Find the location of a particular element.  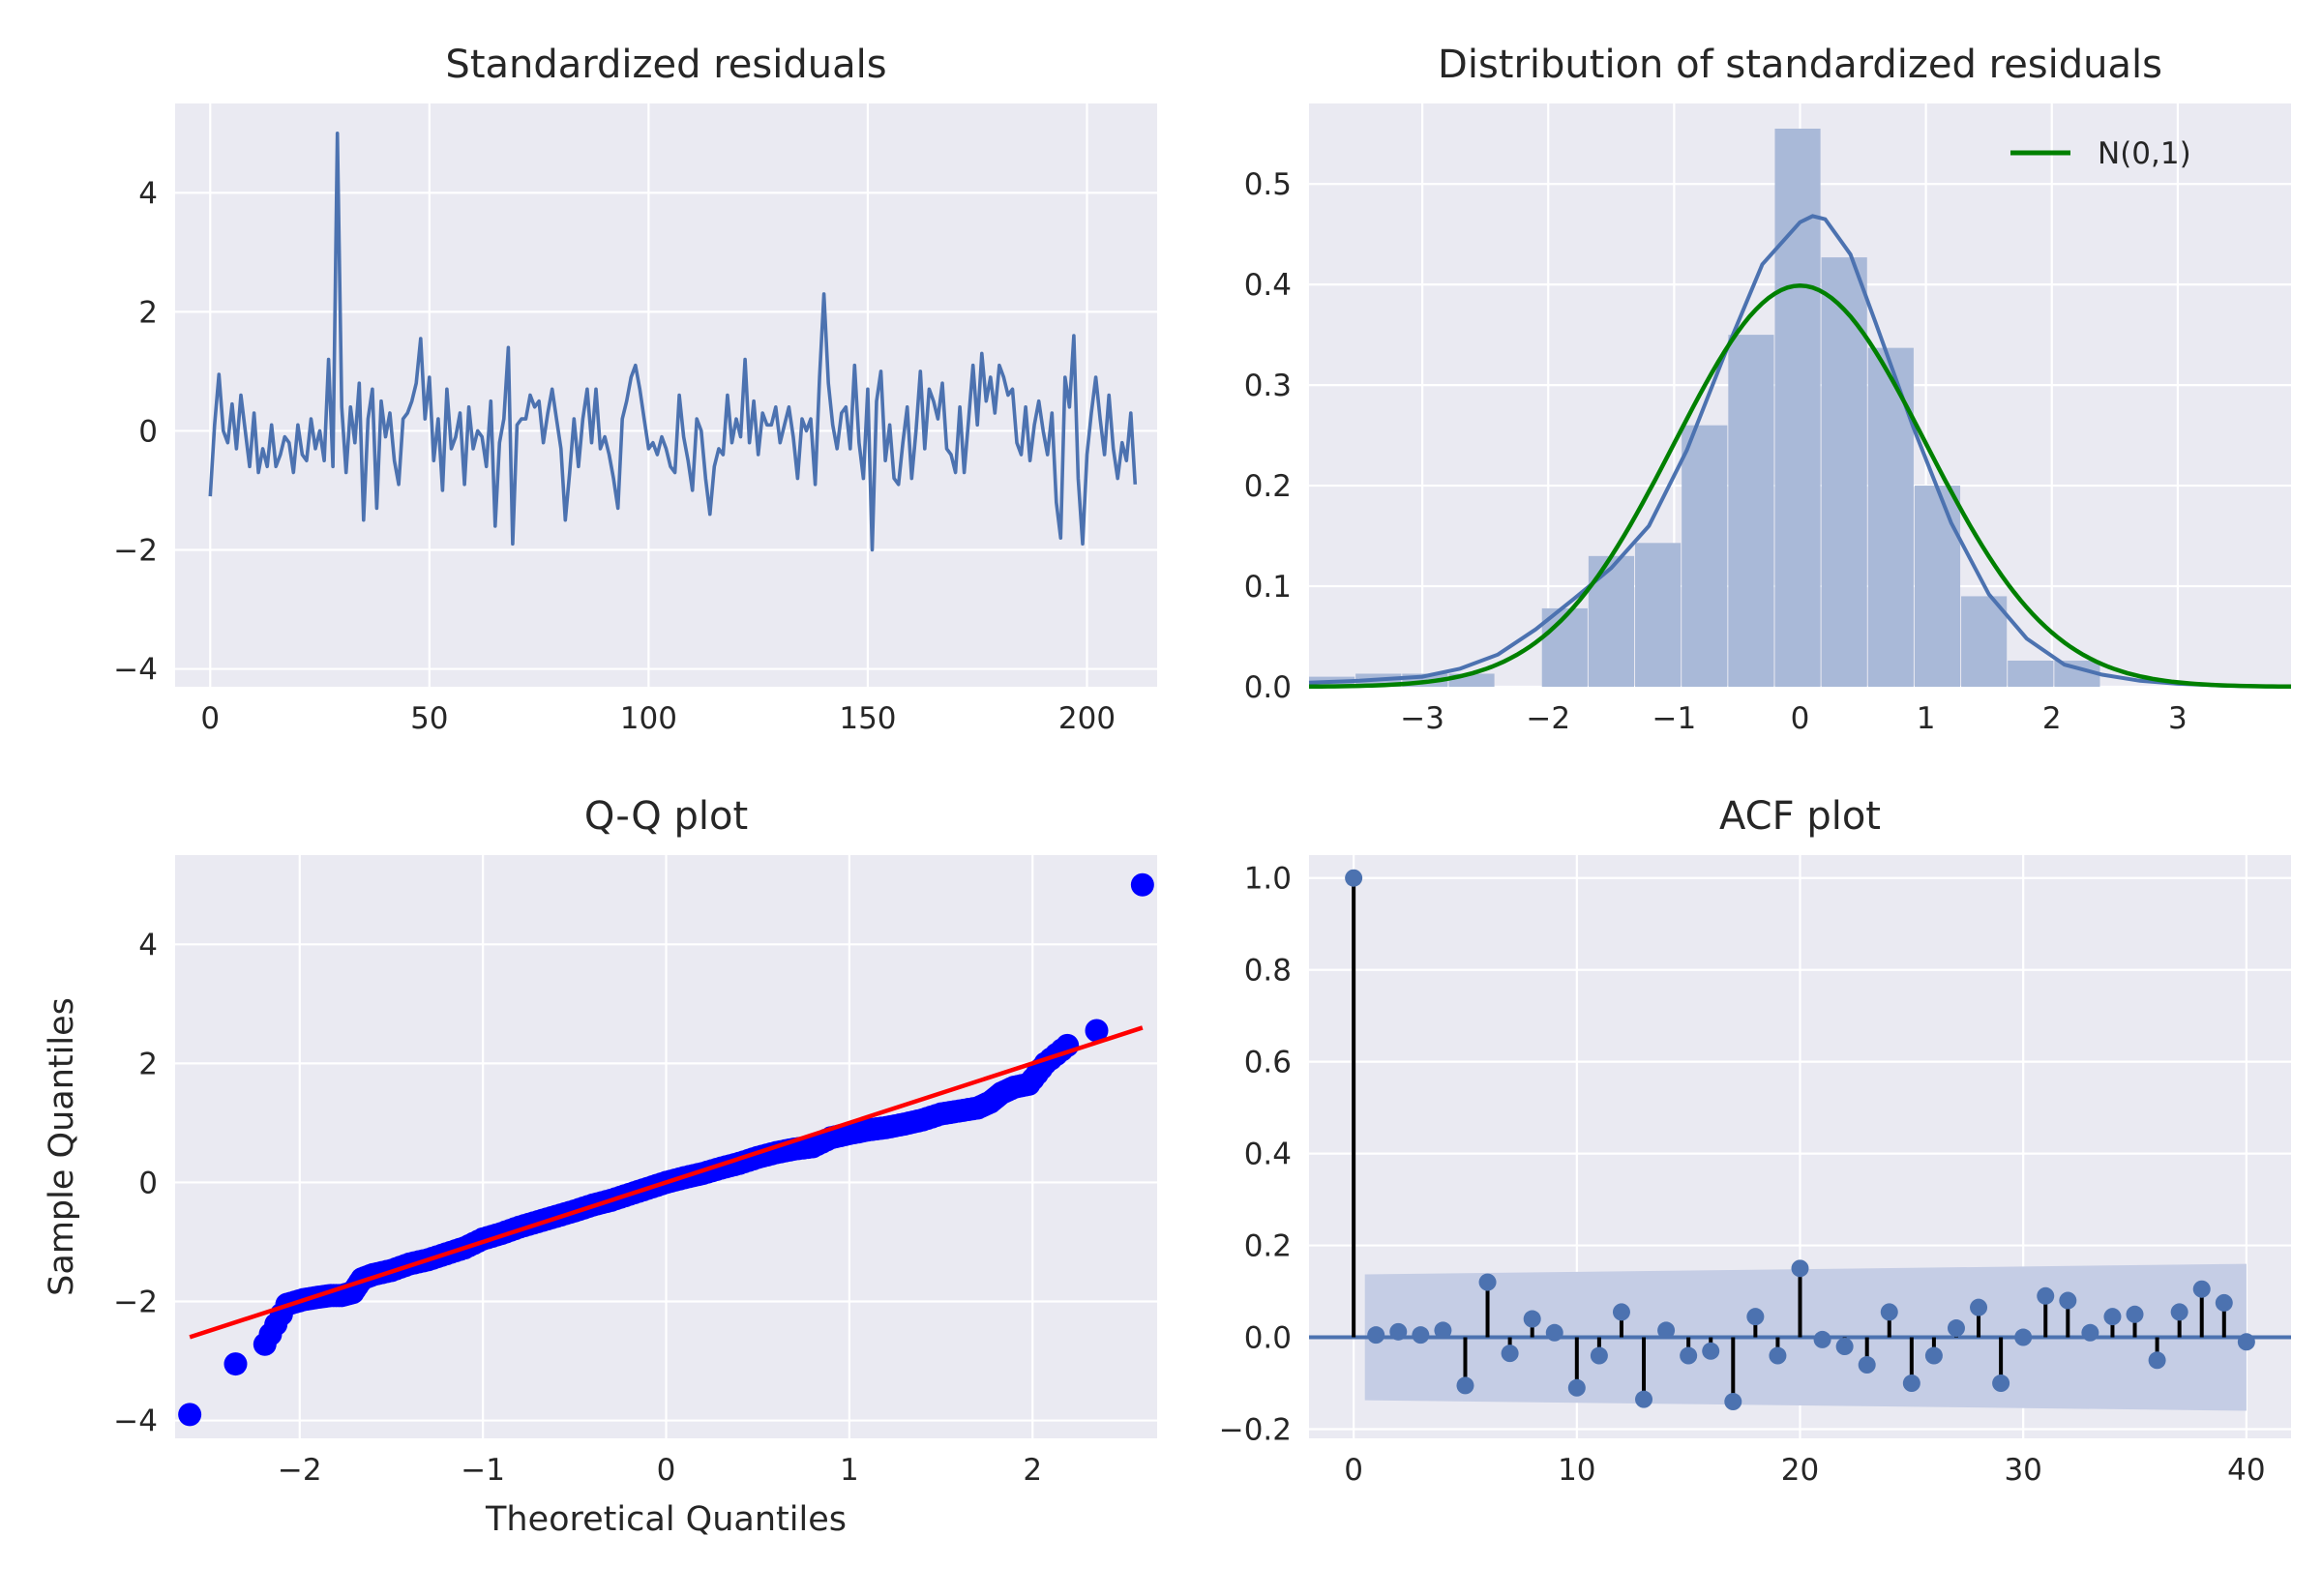

tick-labels: −3 −2 −1 0 1 2 3 0.0 0.1 0.2 0.3 0.4 0.5 is located at coordinates (1716, 451).